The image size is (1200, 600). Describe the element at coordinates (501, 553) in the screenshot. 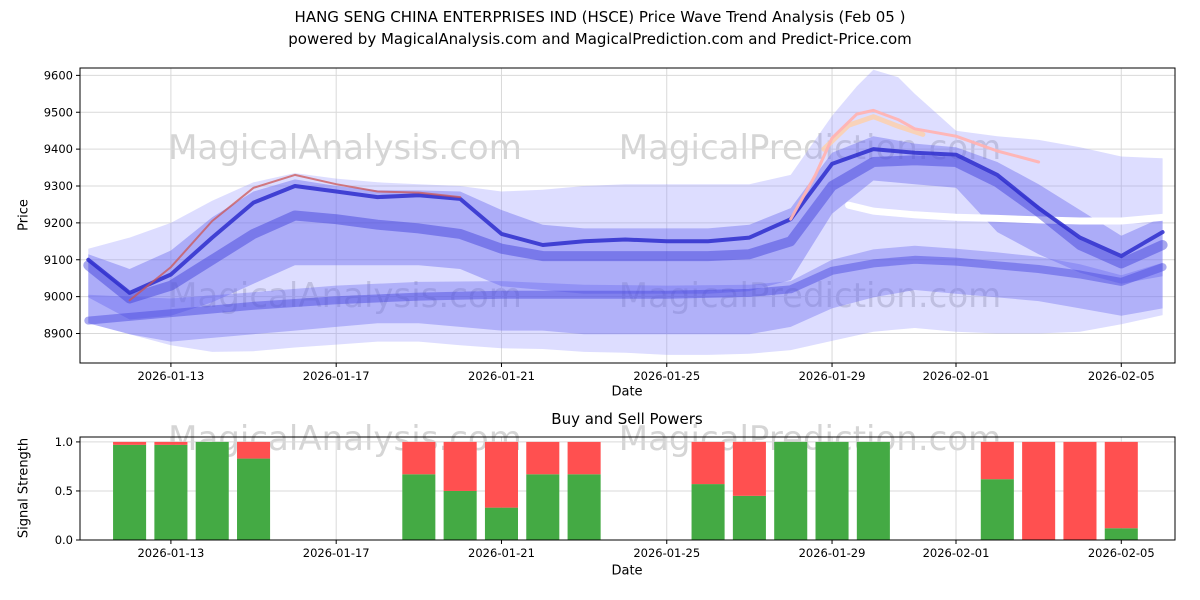

I see `signal-x-tick-label: 2026-01-21` at that location.